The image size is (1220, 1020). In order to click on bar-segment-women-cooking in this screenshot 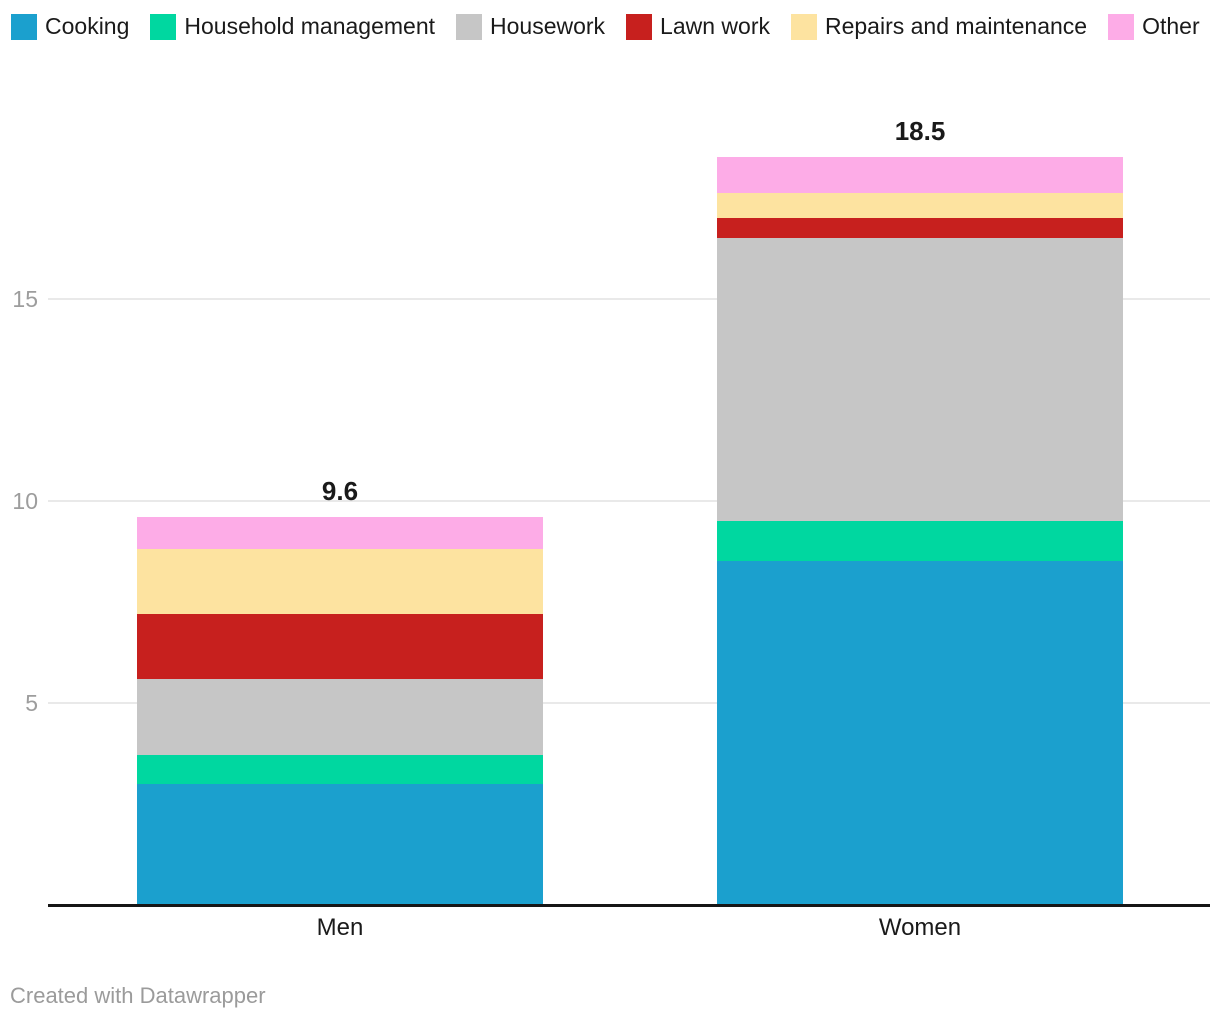, I will do `click(920, 733)`.